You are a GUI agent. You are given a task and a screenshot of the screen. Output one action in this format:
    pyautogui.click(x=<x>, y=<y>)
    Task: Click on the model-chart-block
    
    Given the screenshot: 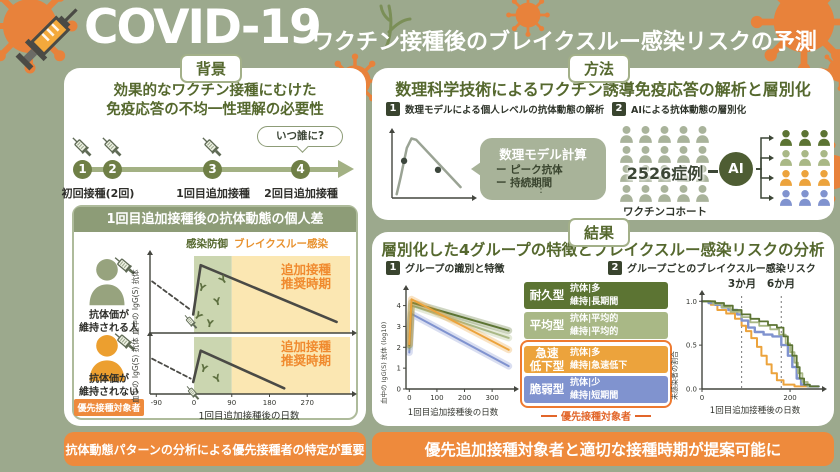 What is the action you would take?
    pyautogui.click(x=431, y=166)
    